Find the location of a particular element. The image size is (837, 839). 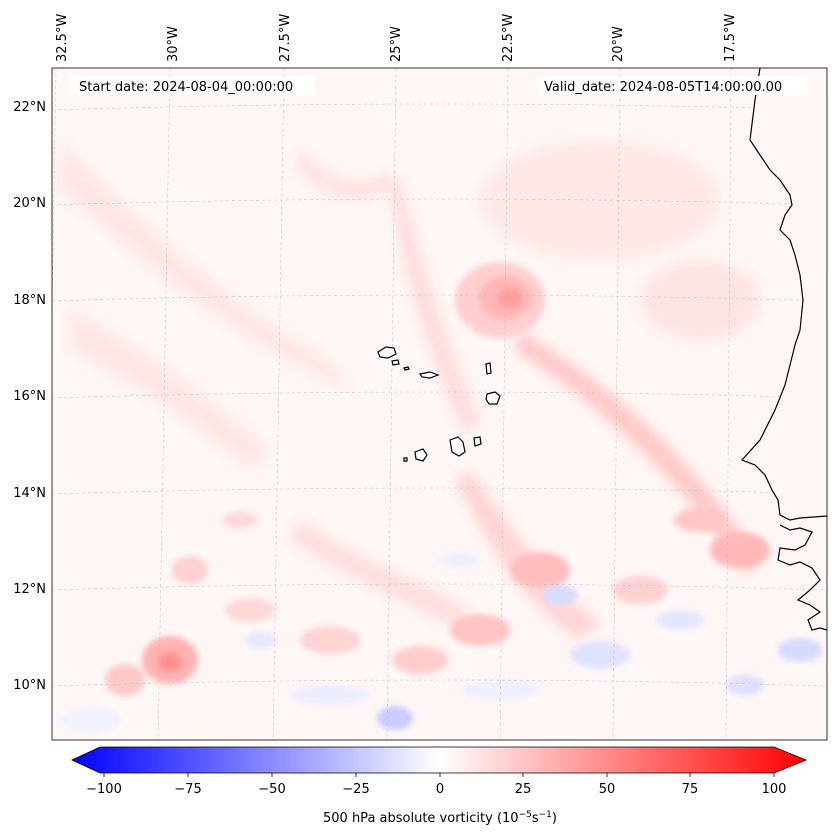

cb-tick-label: 100 is located at coordinates (774, 789).